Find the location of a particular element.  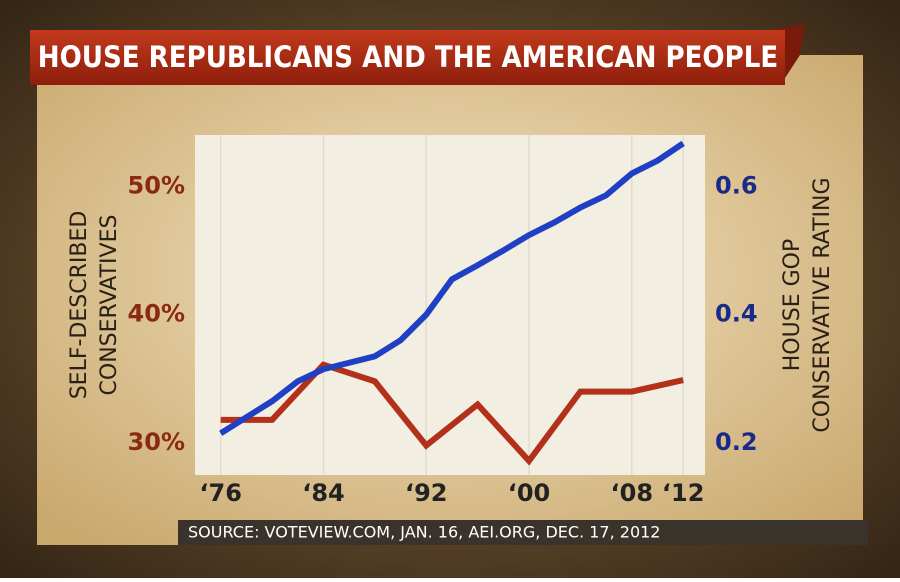

y-axis-label: CONSERVATIVES is located at coordinates (109, 305).